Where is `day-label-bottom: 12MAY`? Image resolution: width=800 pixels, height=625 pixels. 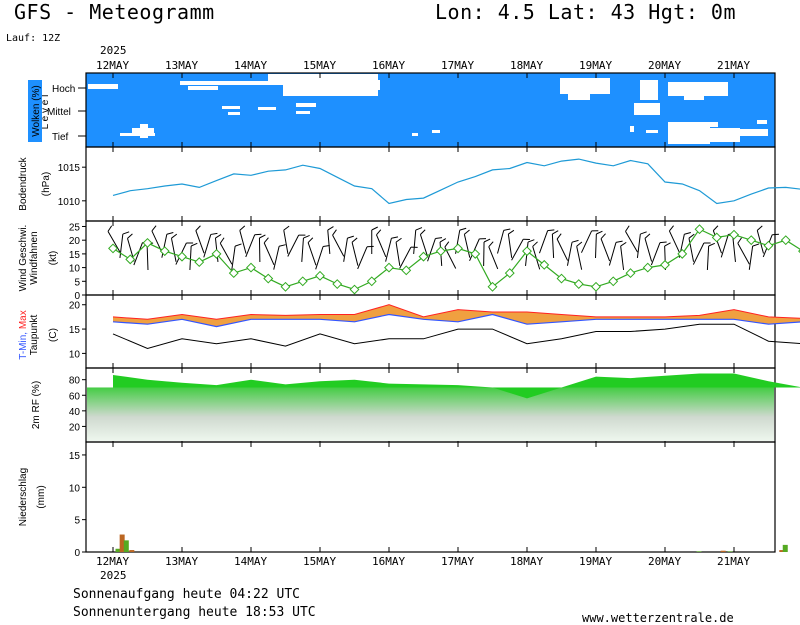
day-label-bottom: 12MAY is located at coordinates (112, 561).